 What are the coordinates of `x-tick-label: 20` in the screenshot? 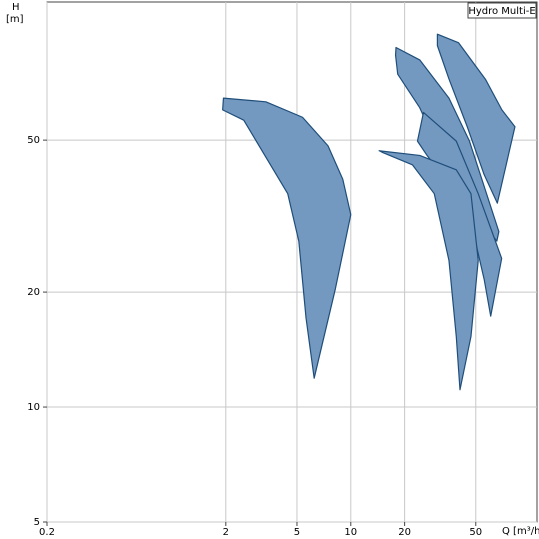 It's located at (404, 532).